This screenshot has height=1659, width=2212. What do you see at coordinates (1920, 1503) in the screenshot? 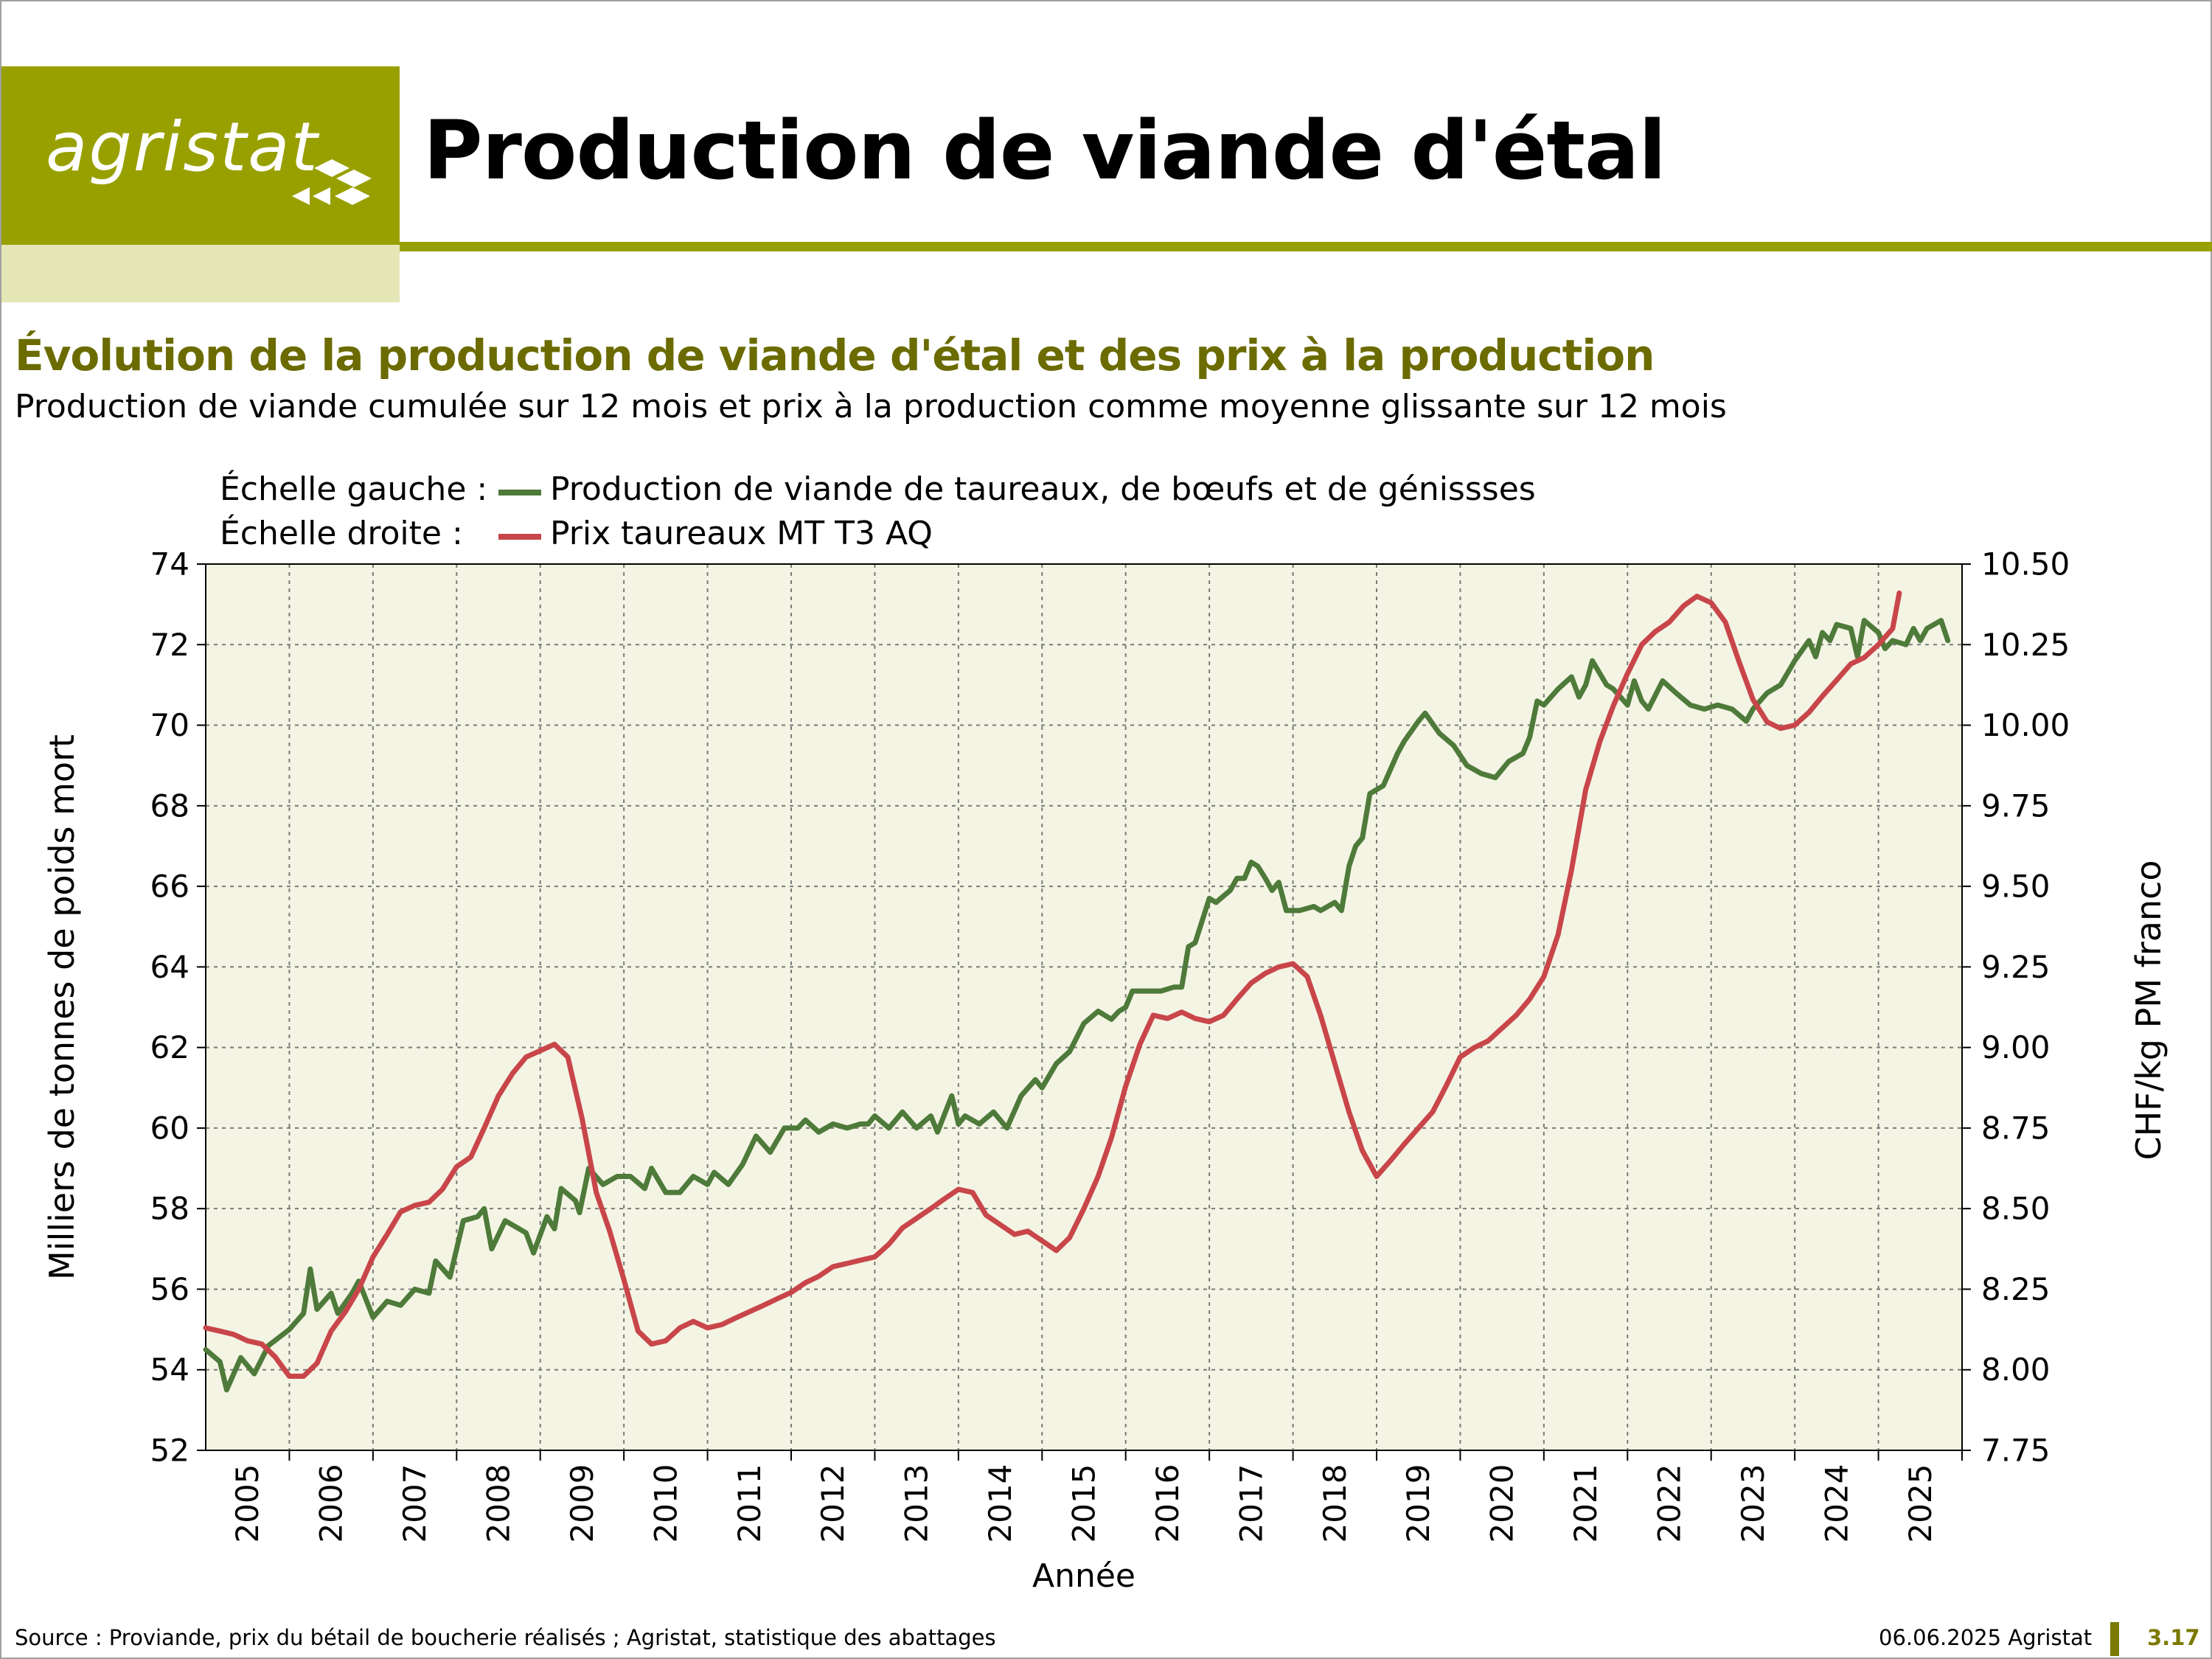
I see `x-tick-label: 2025` at bounding box center [1920, 1503].